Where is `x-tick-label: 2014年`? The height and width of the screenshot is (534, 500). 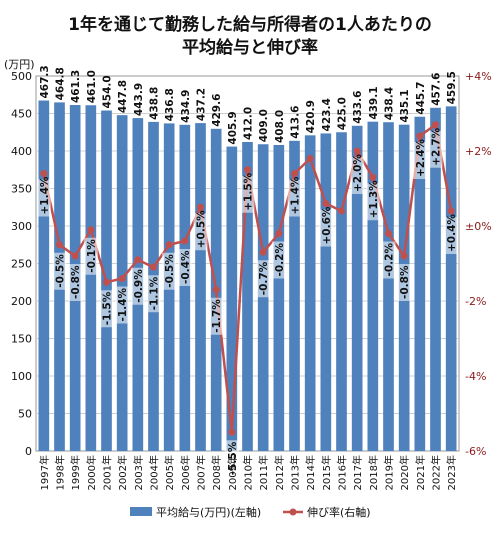 x-tick-label: 2014年 is located at coordinates (310, 472).